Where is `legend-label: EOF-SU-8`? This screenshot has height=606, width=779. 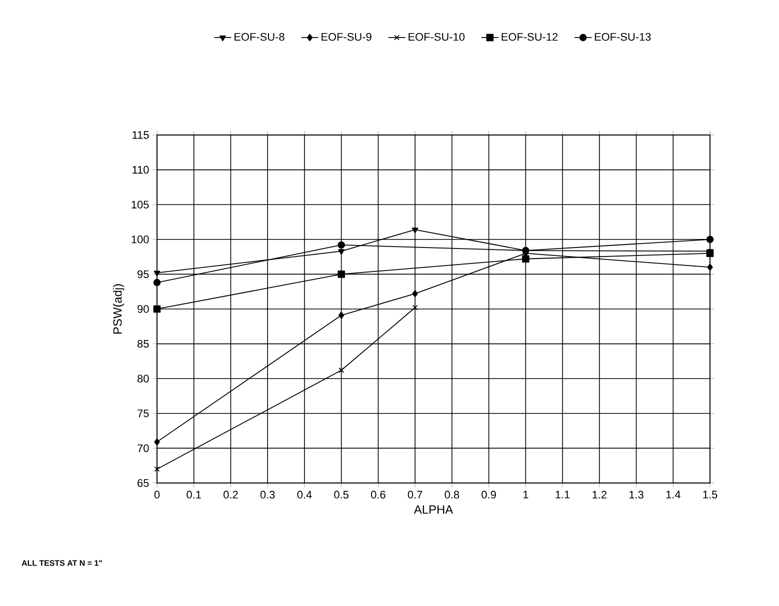 legend-label: EOF-SU-8 is located at coordinates (259, 36).